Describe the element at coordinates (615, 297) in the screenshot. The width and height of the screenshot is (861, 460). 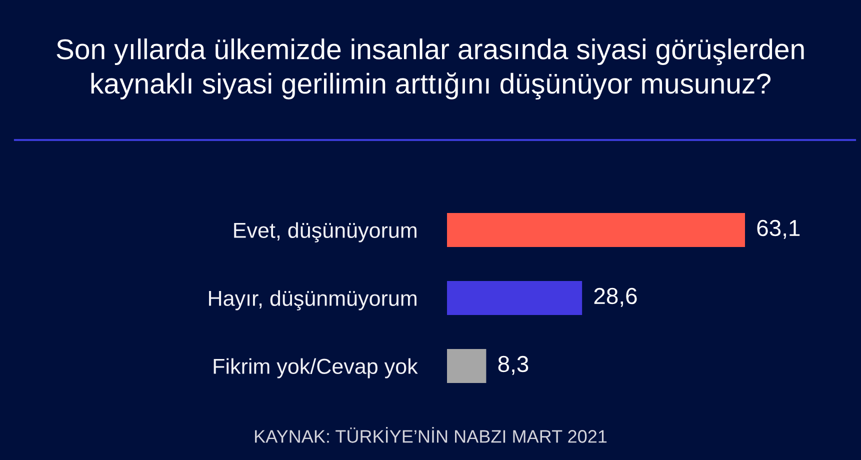
I see `data-label: 28,6` at that location.